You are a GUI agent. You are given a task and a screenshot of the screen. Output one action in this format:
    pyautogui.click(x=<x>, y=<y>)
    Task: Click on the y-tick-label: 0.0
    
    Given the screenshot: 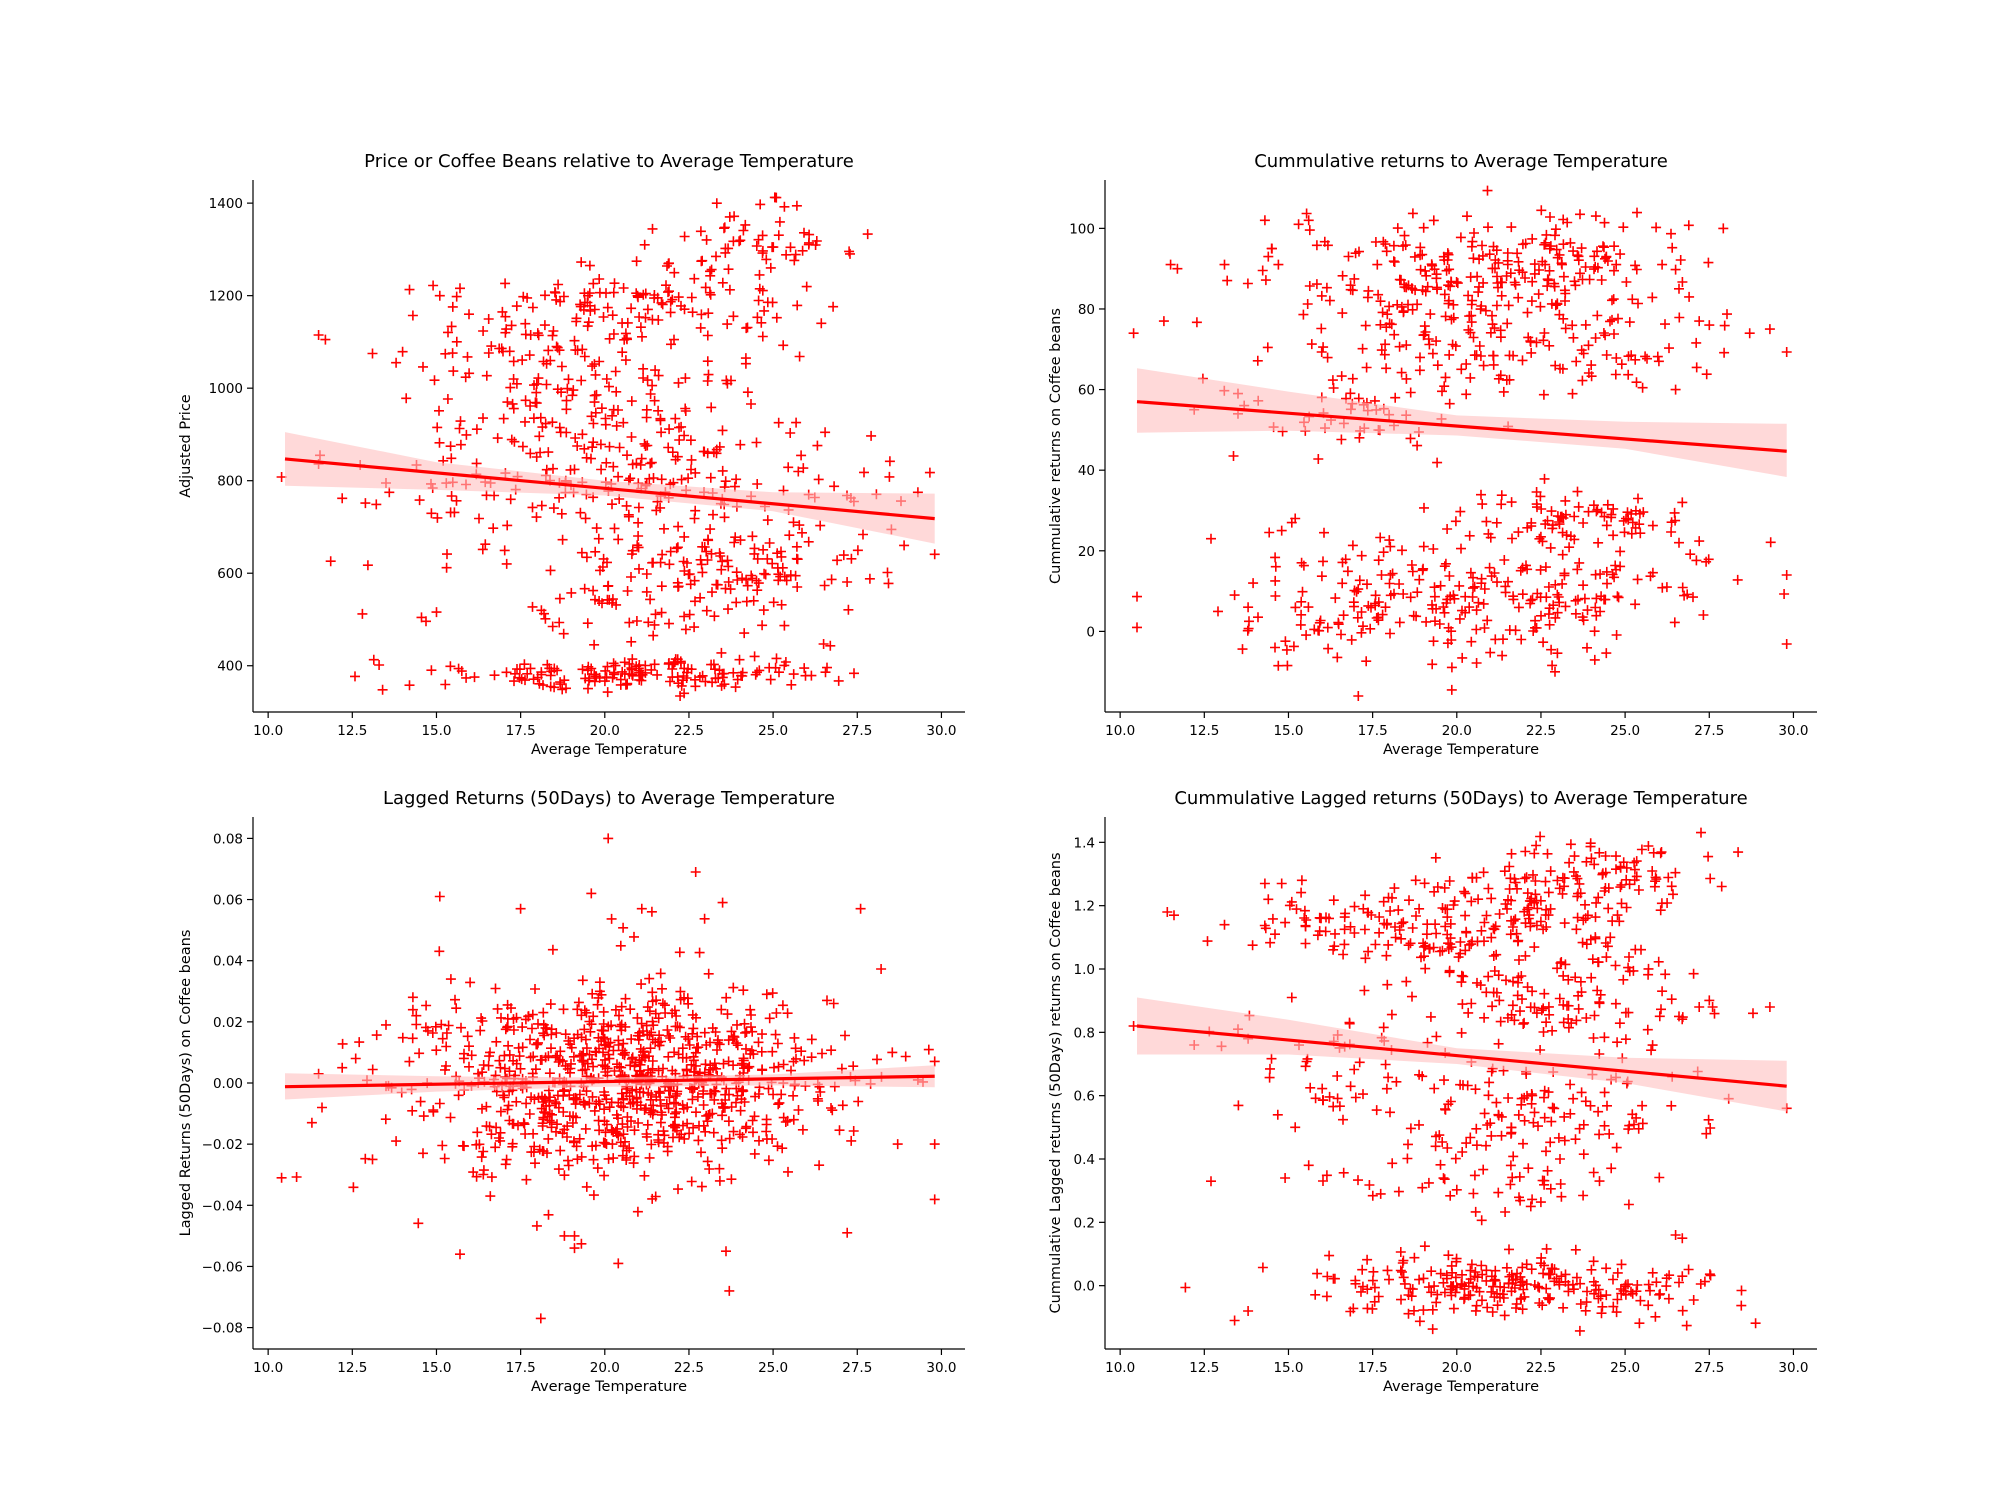 What is the action you would take?
    pyautogui.click(x=1084, y=1287)
    